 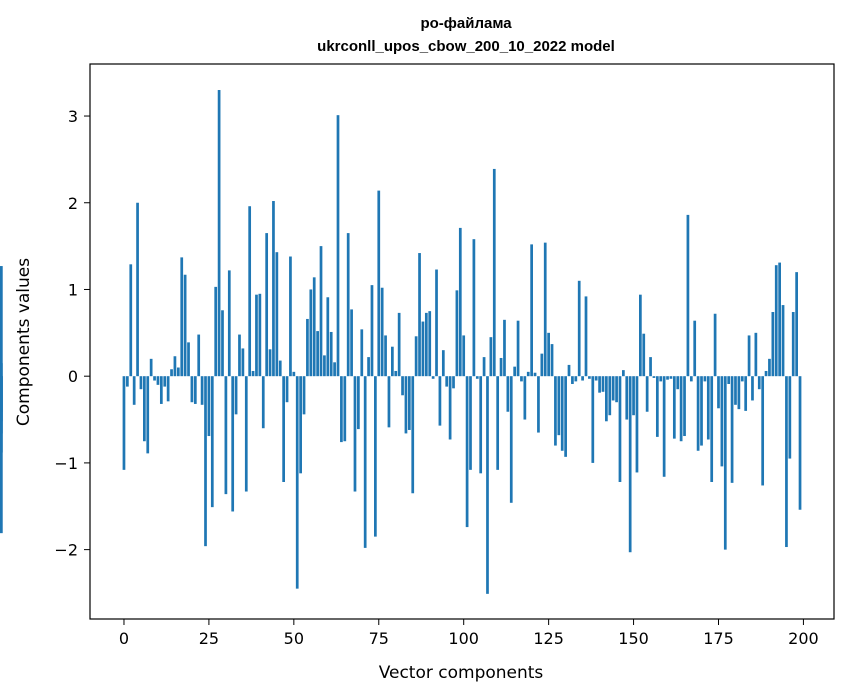 I want to click on y-tick-label: −2, so click(x=66, y=550).